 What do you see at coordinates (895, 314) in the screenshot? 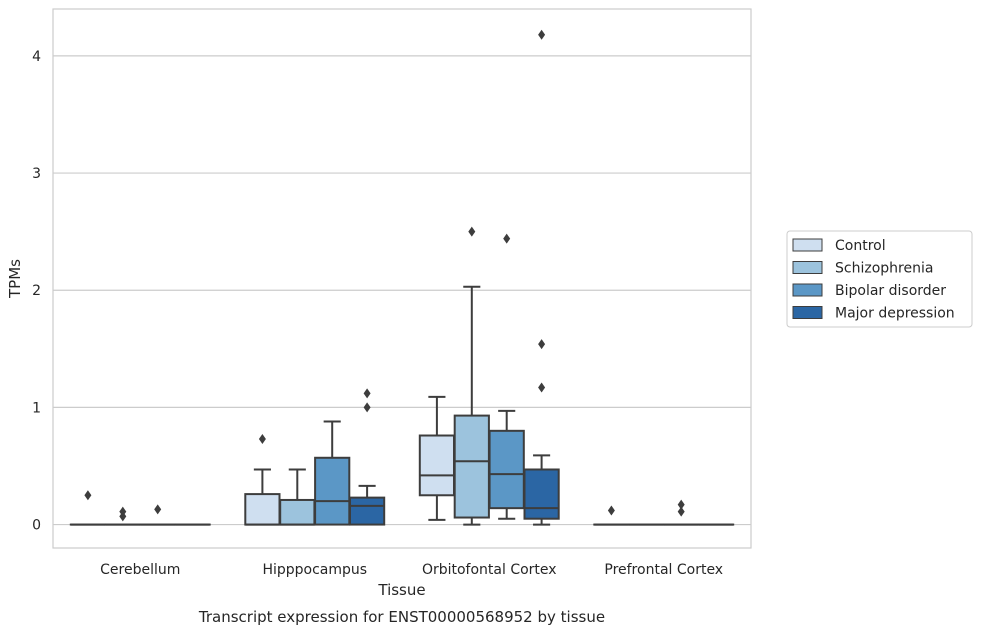
I see `legend-label: Major depression` at bounding box center [895, 314].